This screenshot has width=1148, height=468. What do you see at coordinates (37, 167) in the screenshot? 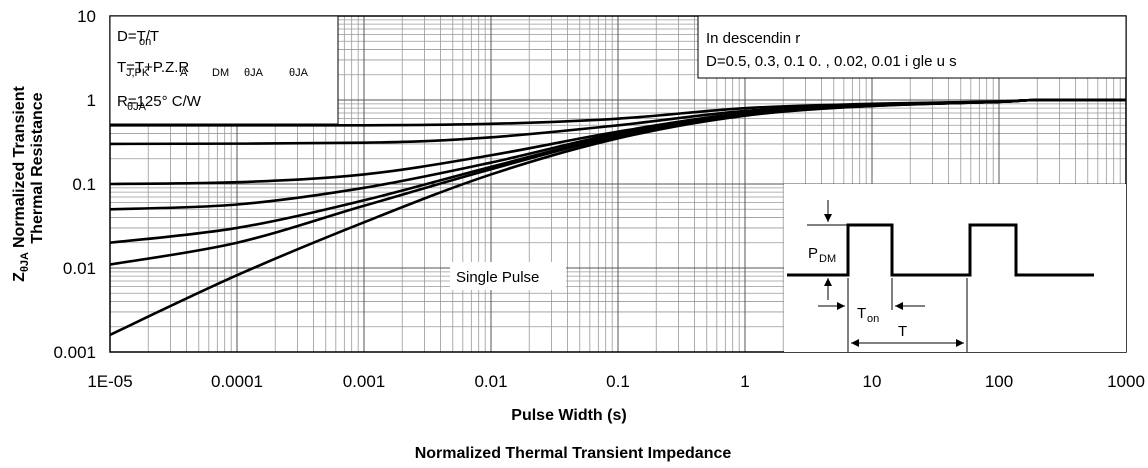
I see `y-axis-title-line-2: Thermal Resistance` at bounding box center [37, 167].